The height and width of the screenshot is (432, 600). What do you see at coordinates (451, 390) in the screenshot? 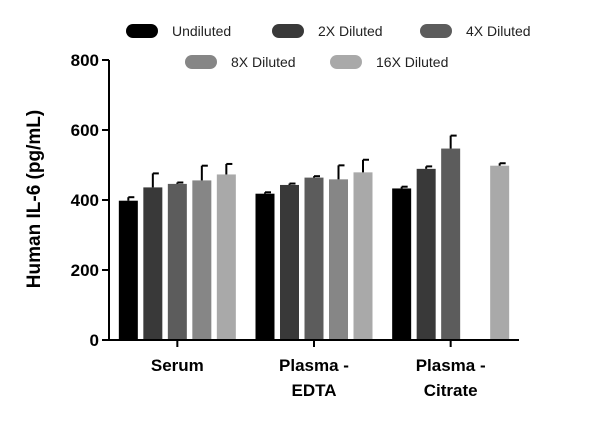
I see `x-tick-label-line2: Citrate` at bounding box center [451, 390].